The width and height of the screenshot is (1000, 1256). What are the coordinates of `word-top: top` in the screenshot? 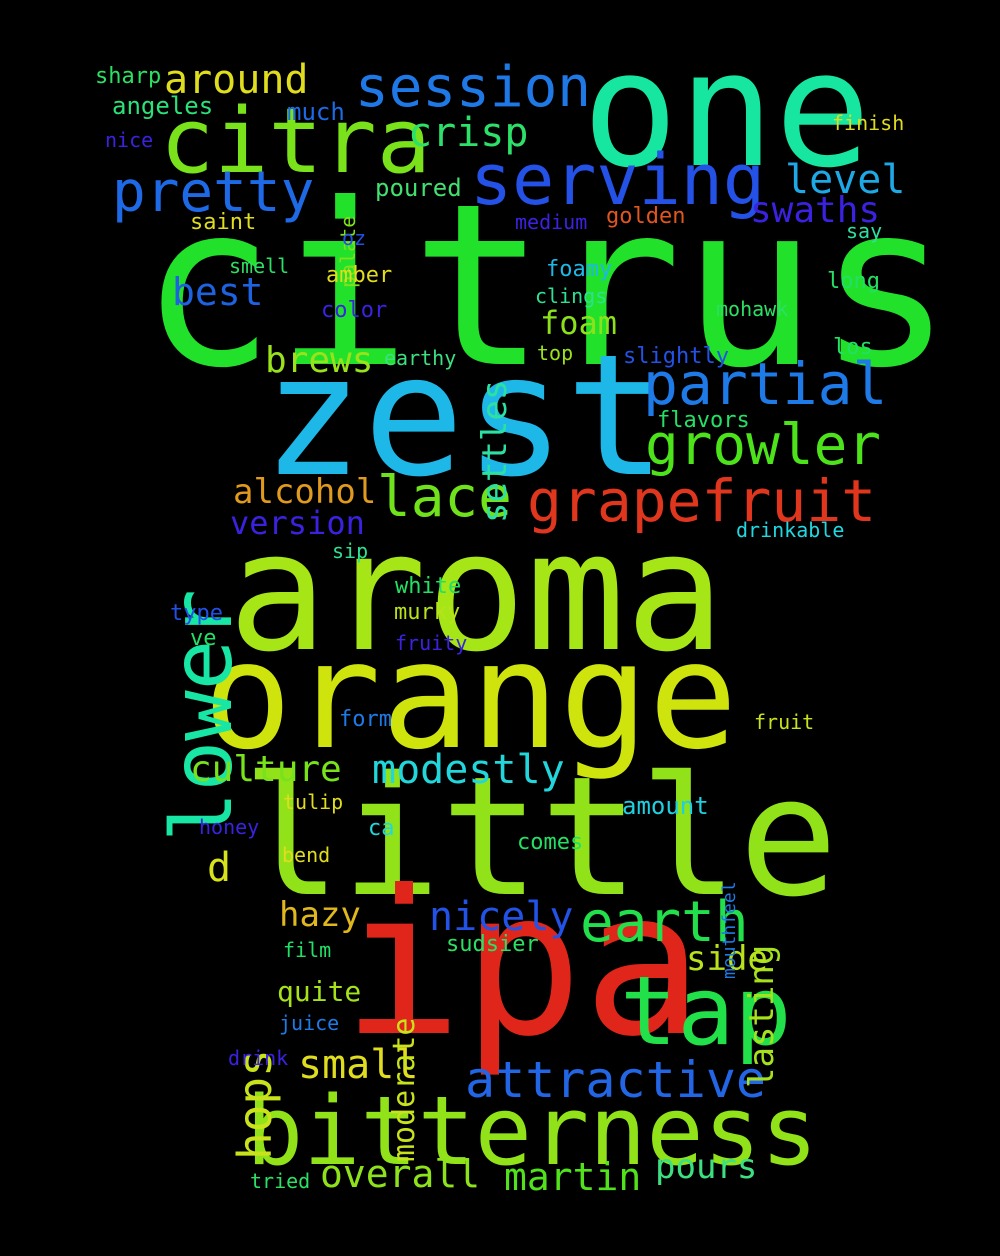 It's located at (555, 353).